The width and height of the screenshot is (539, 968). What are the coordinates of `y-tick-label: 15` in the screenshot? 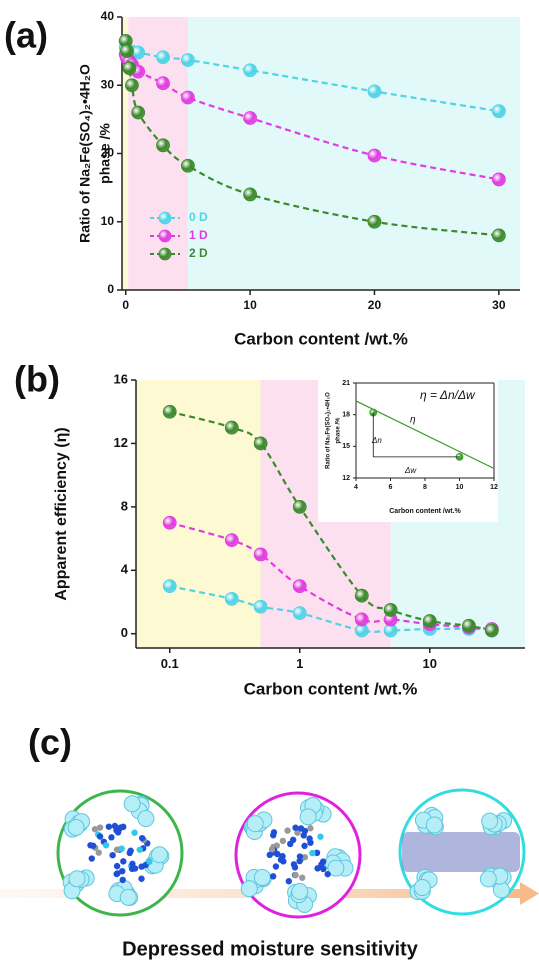 It's located at (346, 446).